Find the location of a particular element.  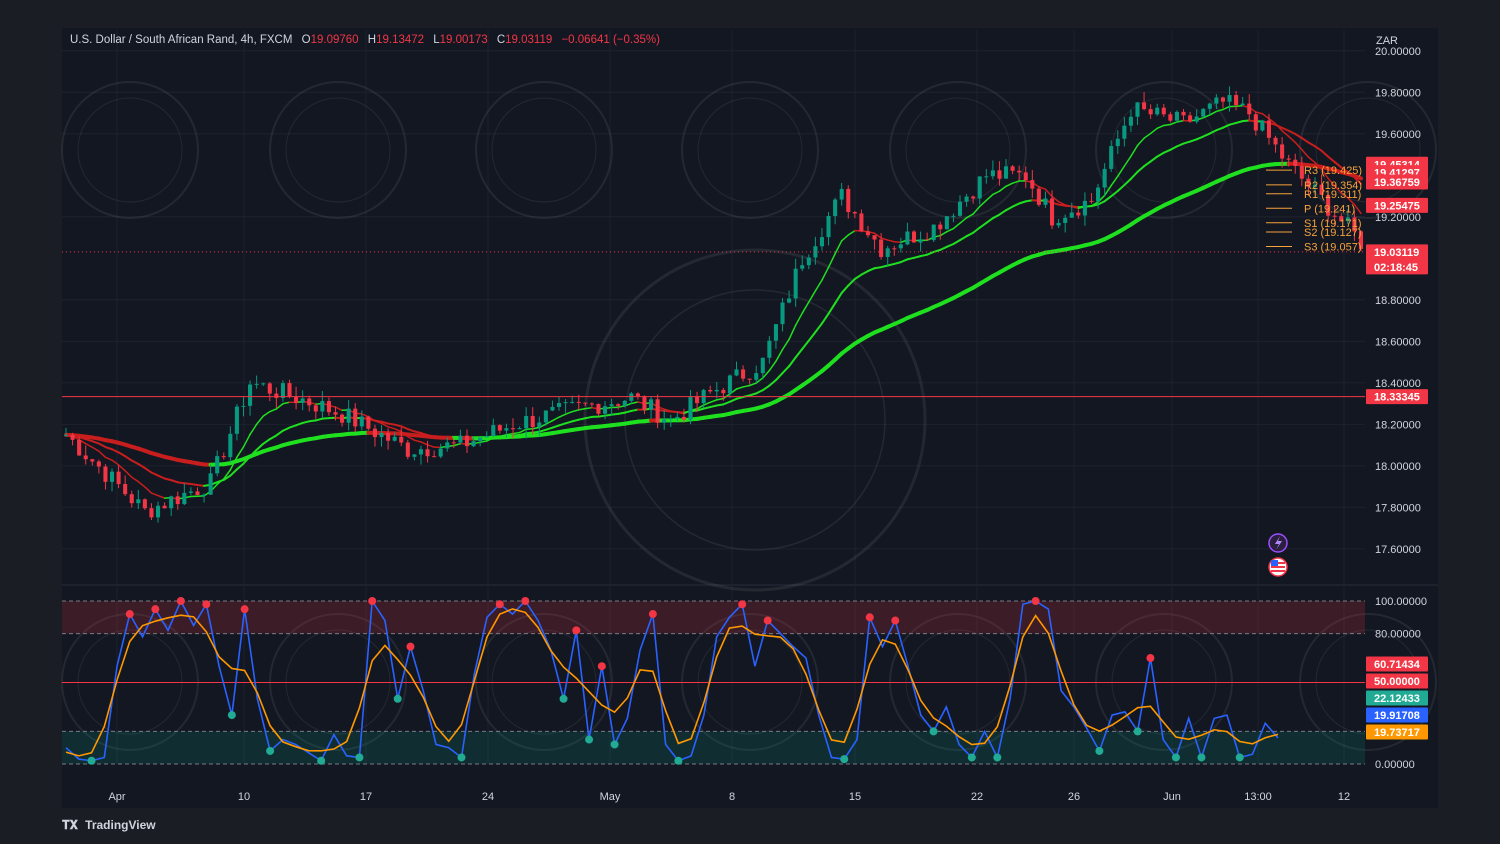

change-value: −0.06641 (−0.35%) is located at coordinates (610, 40).